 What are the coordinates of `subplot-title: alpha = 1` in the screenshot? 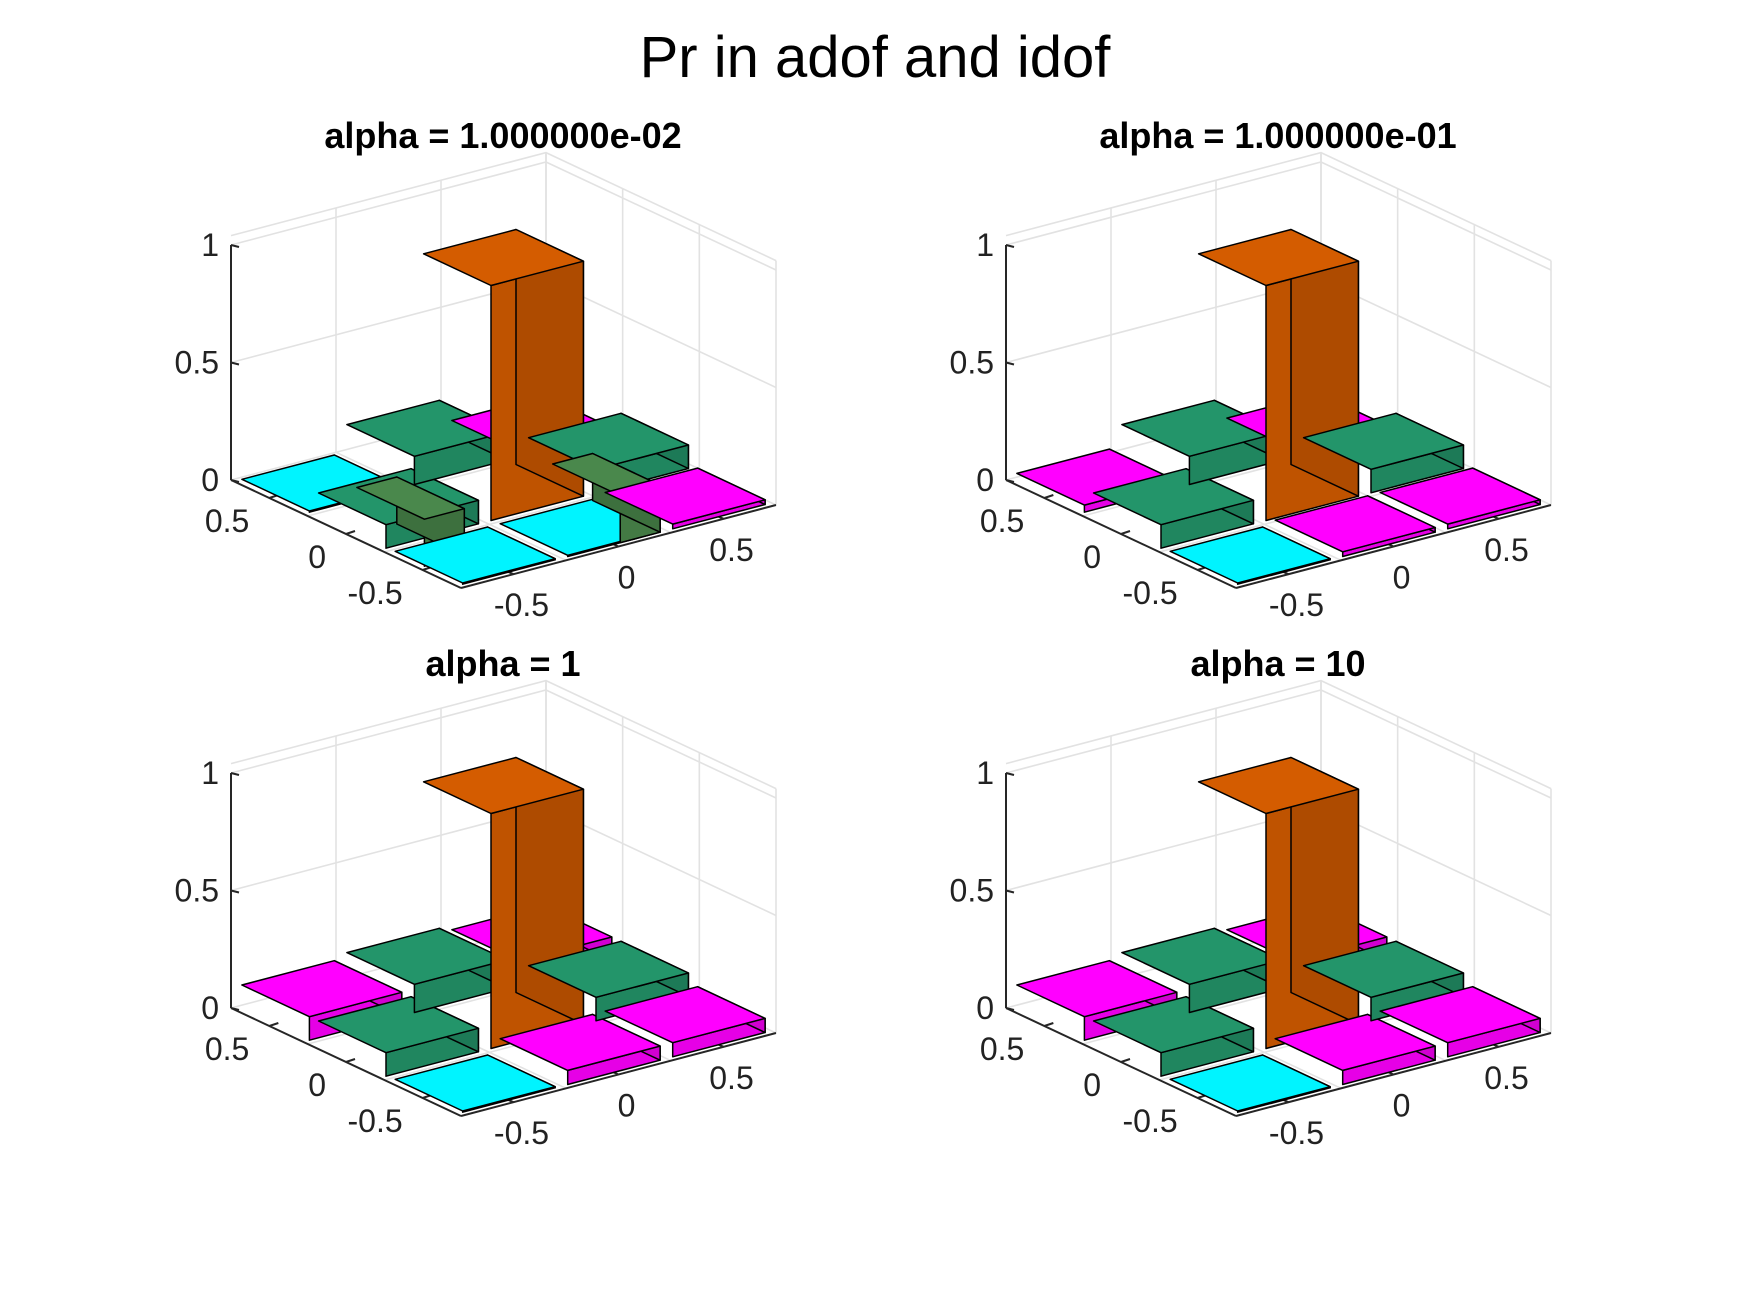 It's located at (502, 663).